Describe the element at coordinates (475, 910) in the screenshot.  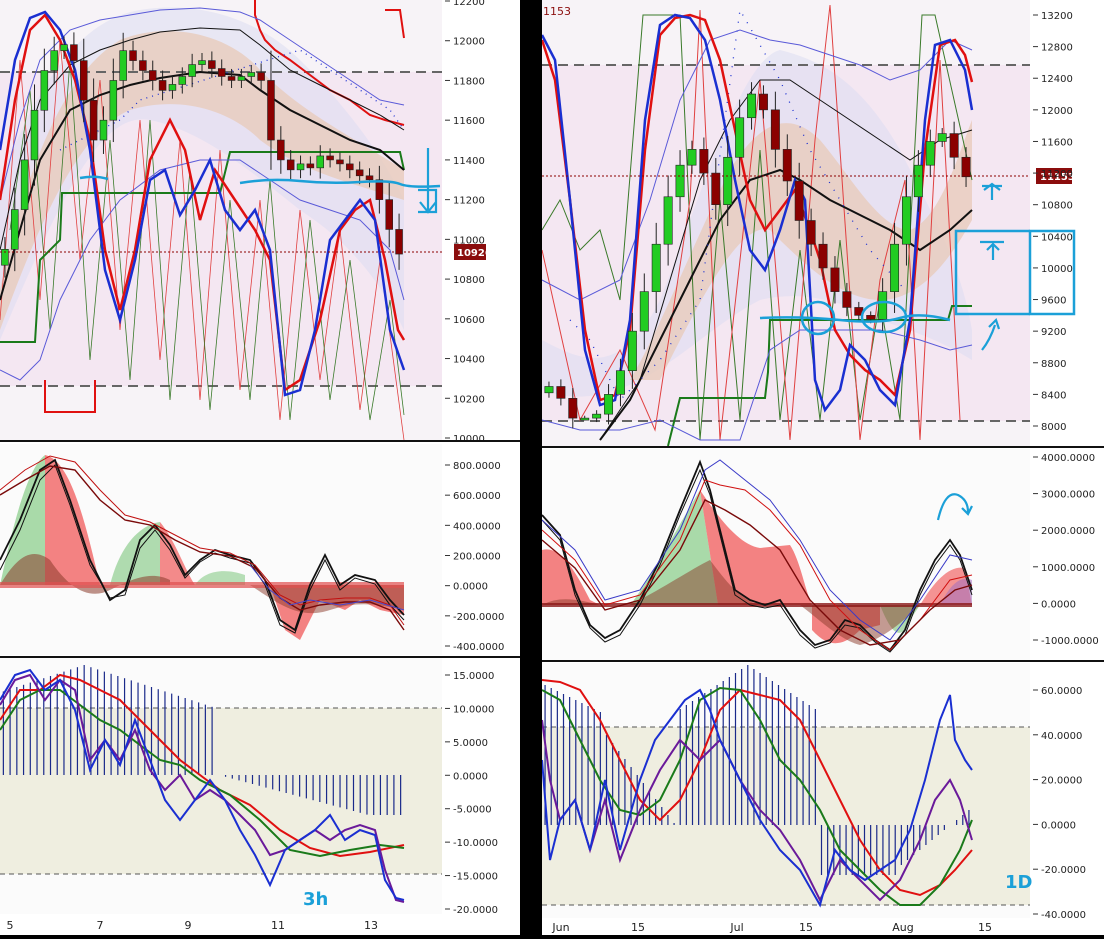
I see `left-osc-tick-label: -20.0000` at that location.